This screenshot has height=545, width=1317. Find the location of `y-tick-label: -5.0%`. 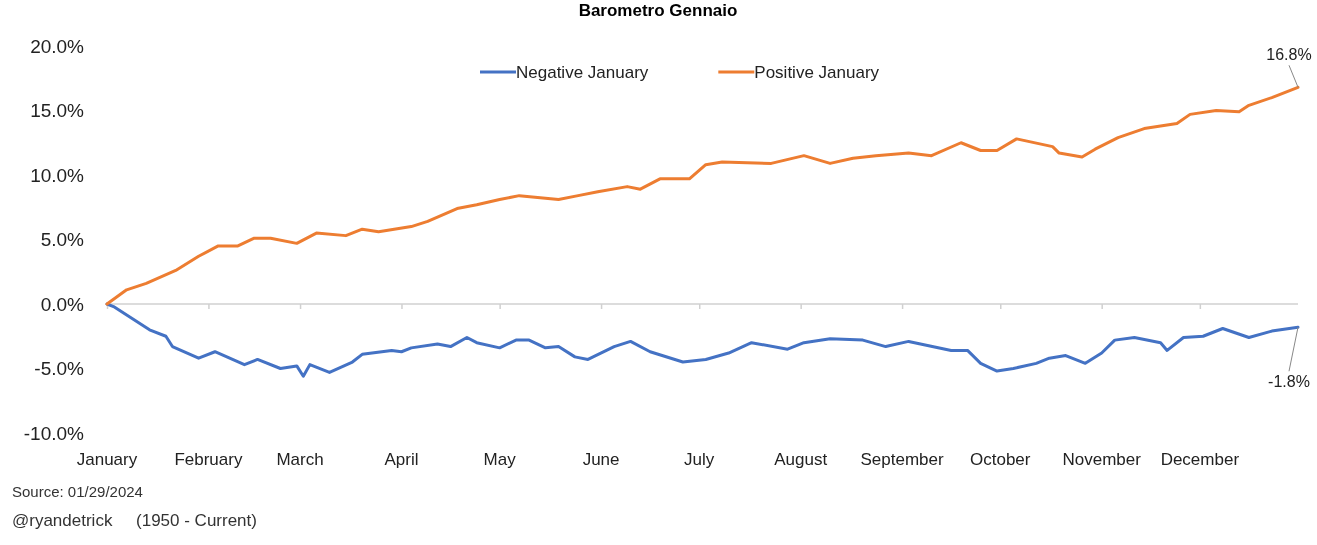

y-tick-label: -5.0% is located at coordinates (59, 369).